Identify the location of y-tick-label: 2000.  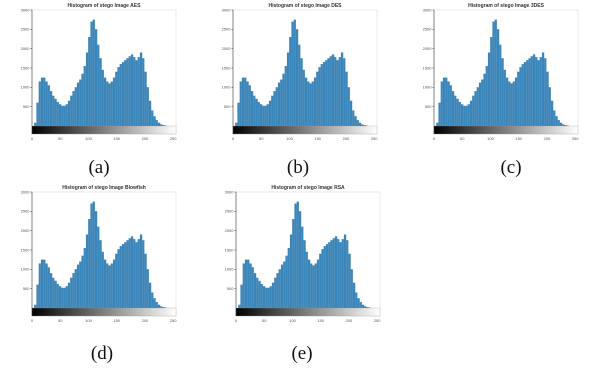
(227, 48).